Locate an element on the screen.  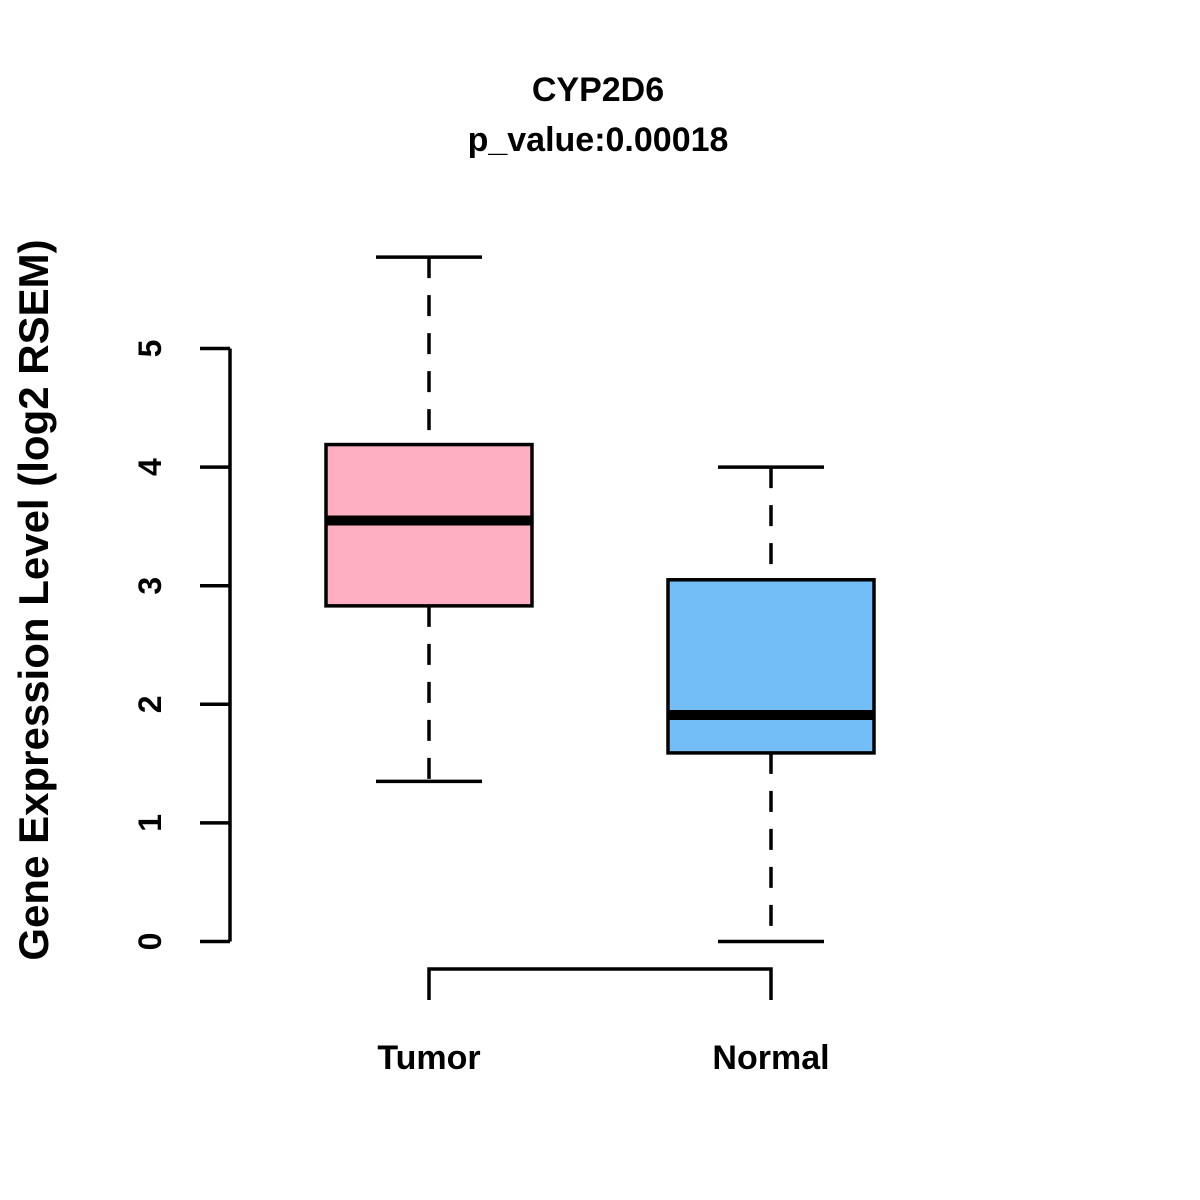
y-axis-tick-label: 5 is located at coordinates (150, 349).